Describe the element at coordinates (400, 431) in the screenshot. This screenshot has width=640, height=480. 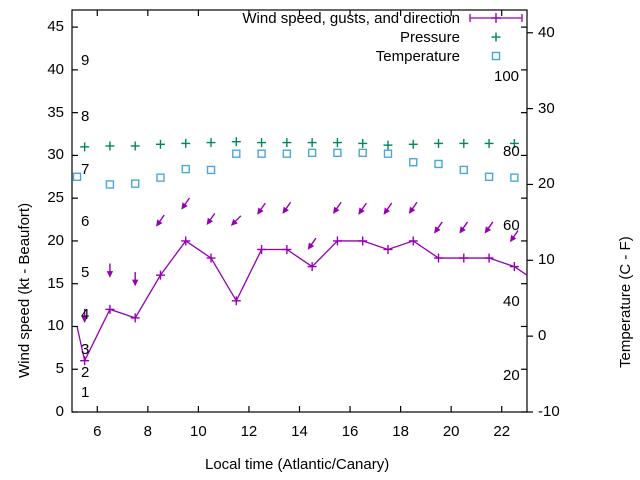
I see `x-axis-tick-label: 18` at that location.